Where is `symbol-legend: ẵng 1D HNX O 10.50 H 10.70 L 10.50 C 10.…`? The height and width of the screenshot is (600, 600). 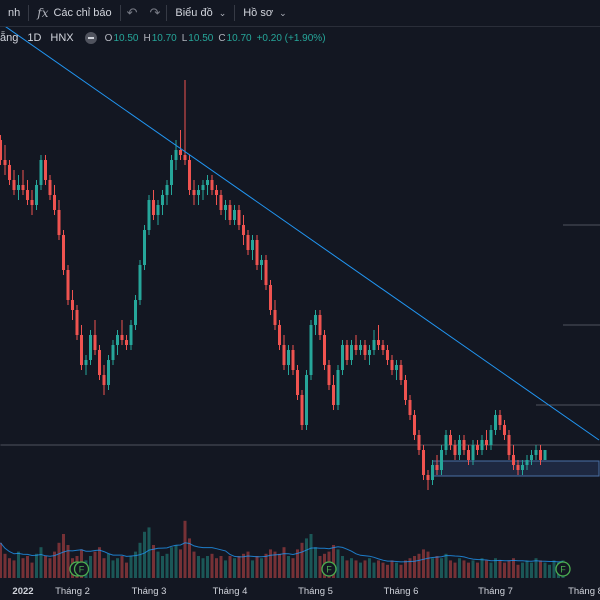
symbol-legend: ẵng 1D HNX O 10.50 H 10.70 L 10.50 C 10.… is located at coordinates (165, 38).